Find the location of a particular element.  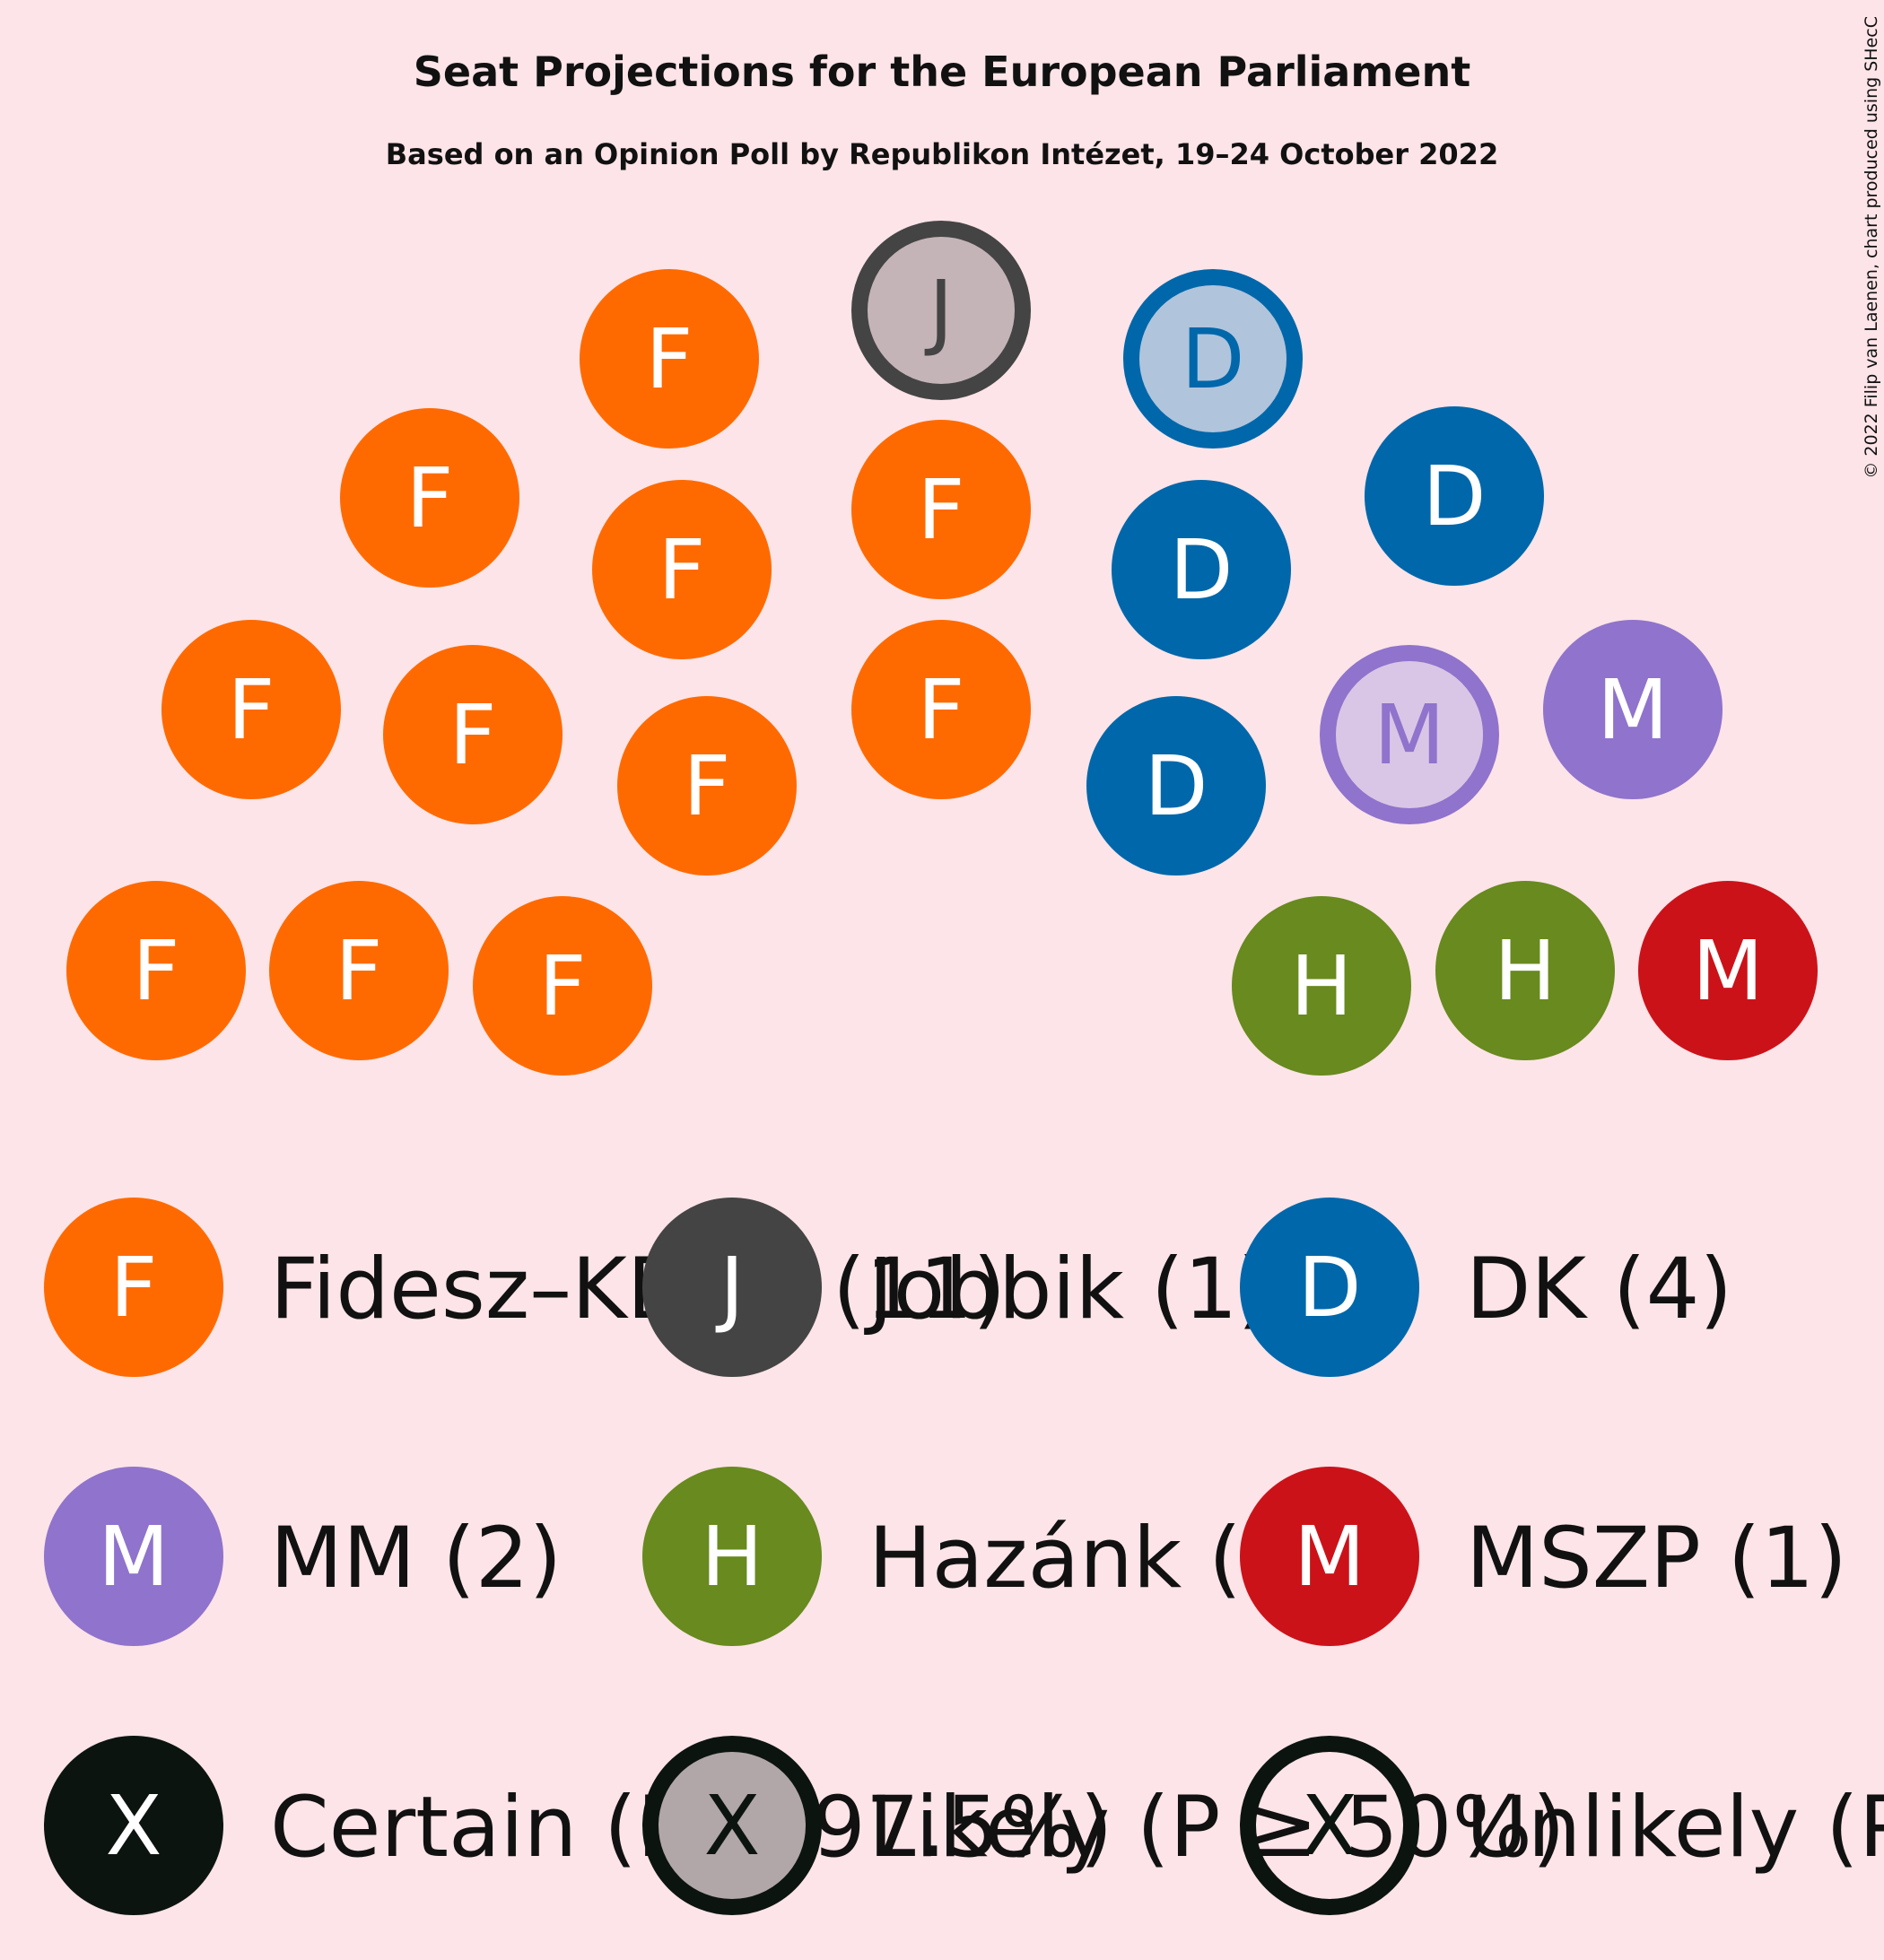

legend-item-dk: D DK (4) is located at coordinates (1486, 1287).